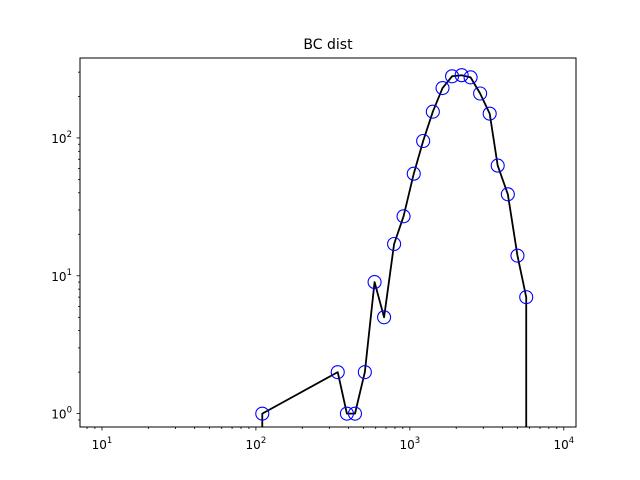 The height and width of the screenshot is (480, 640). What do you see at coordinates (563, 444) in the screenshot?
I see `x-tick-label: 10⁴` at bounding box center [563, 444].